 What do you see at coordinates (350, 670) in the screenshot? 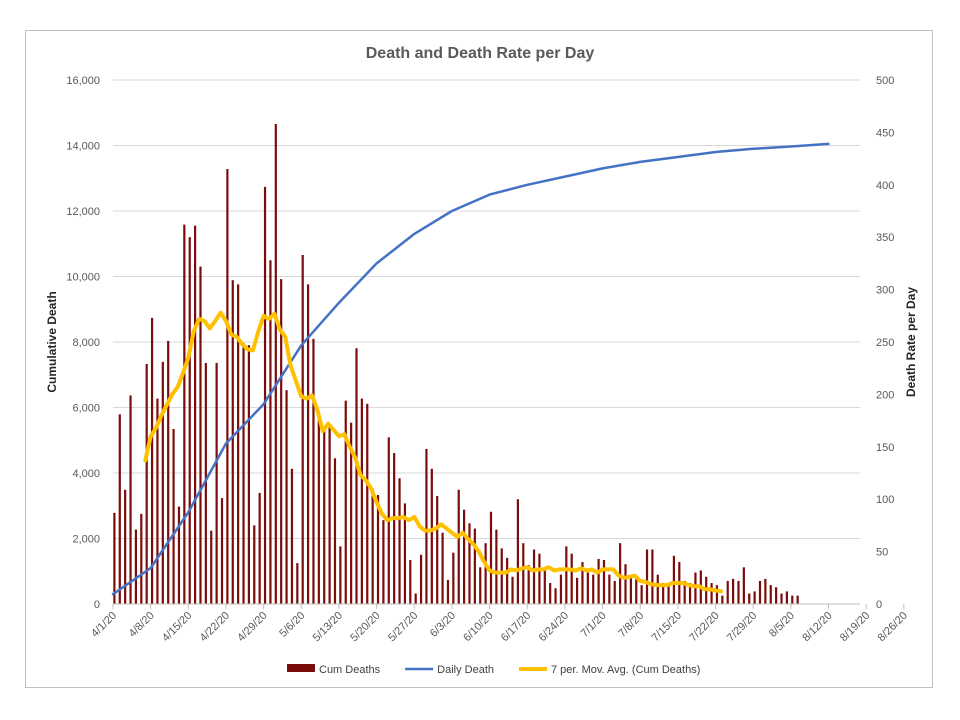
I see `legend-label: Cum Deaths` at bounding box center [350, 670].